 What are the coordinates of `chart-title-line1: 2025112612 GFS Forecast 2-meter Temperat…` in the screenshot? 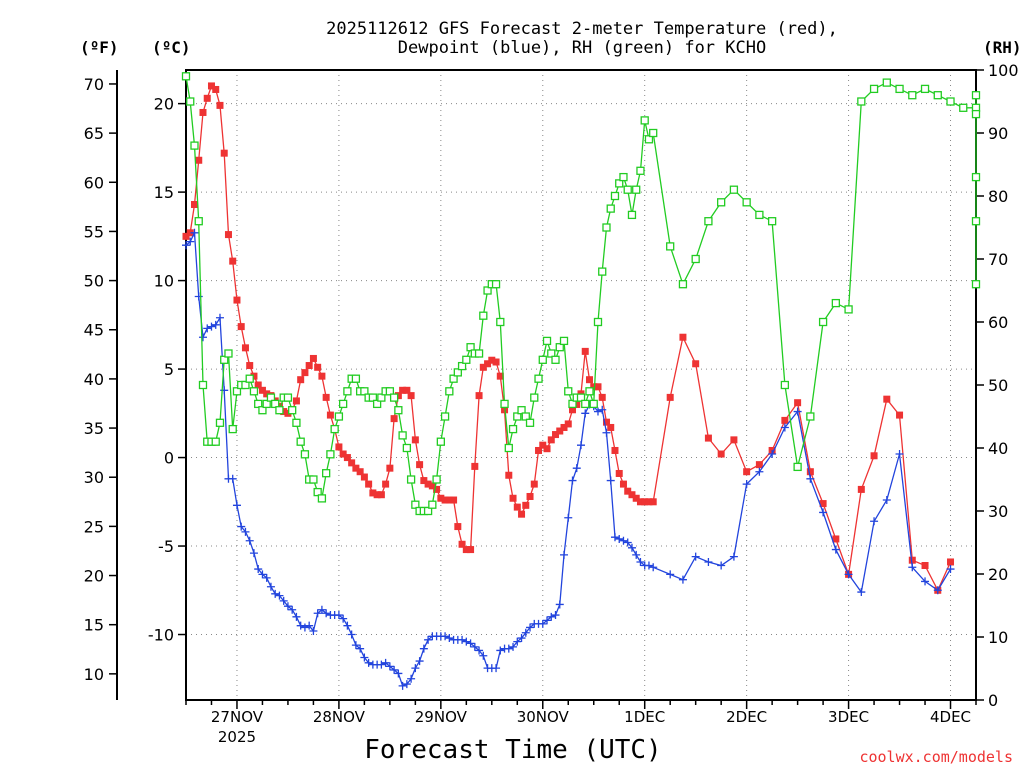 It's located at (582, 29).